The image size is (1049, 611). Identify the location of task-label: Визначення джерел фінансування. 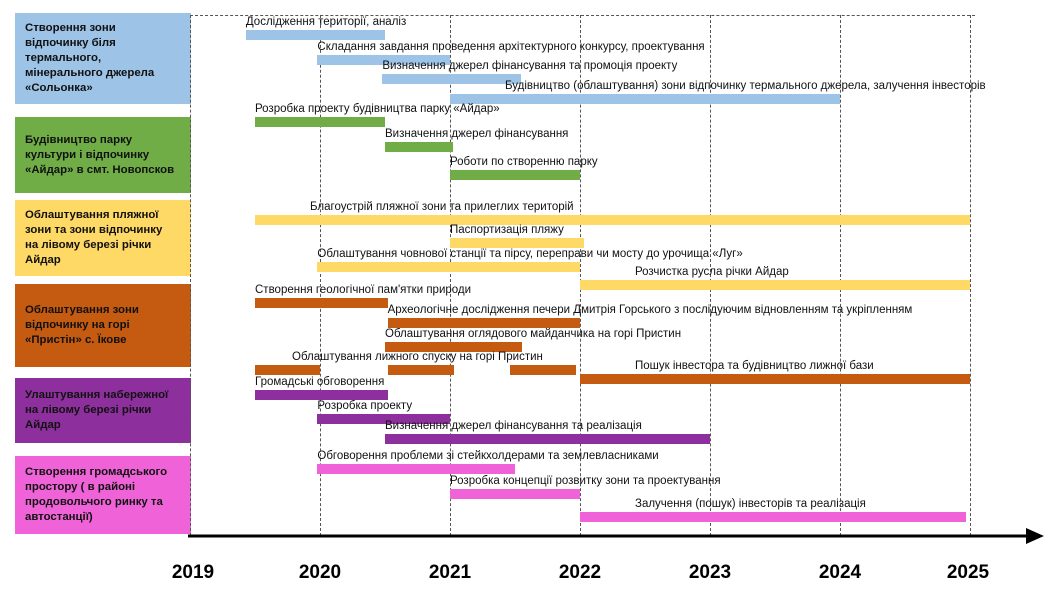
(477, 134).